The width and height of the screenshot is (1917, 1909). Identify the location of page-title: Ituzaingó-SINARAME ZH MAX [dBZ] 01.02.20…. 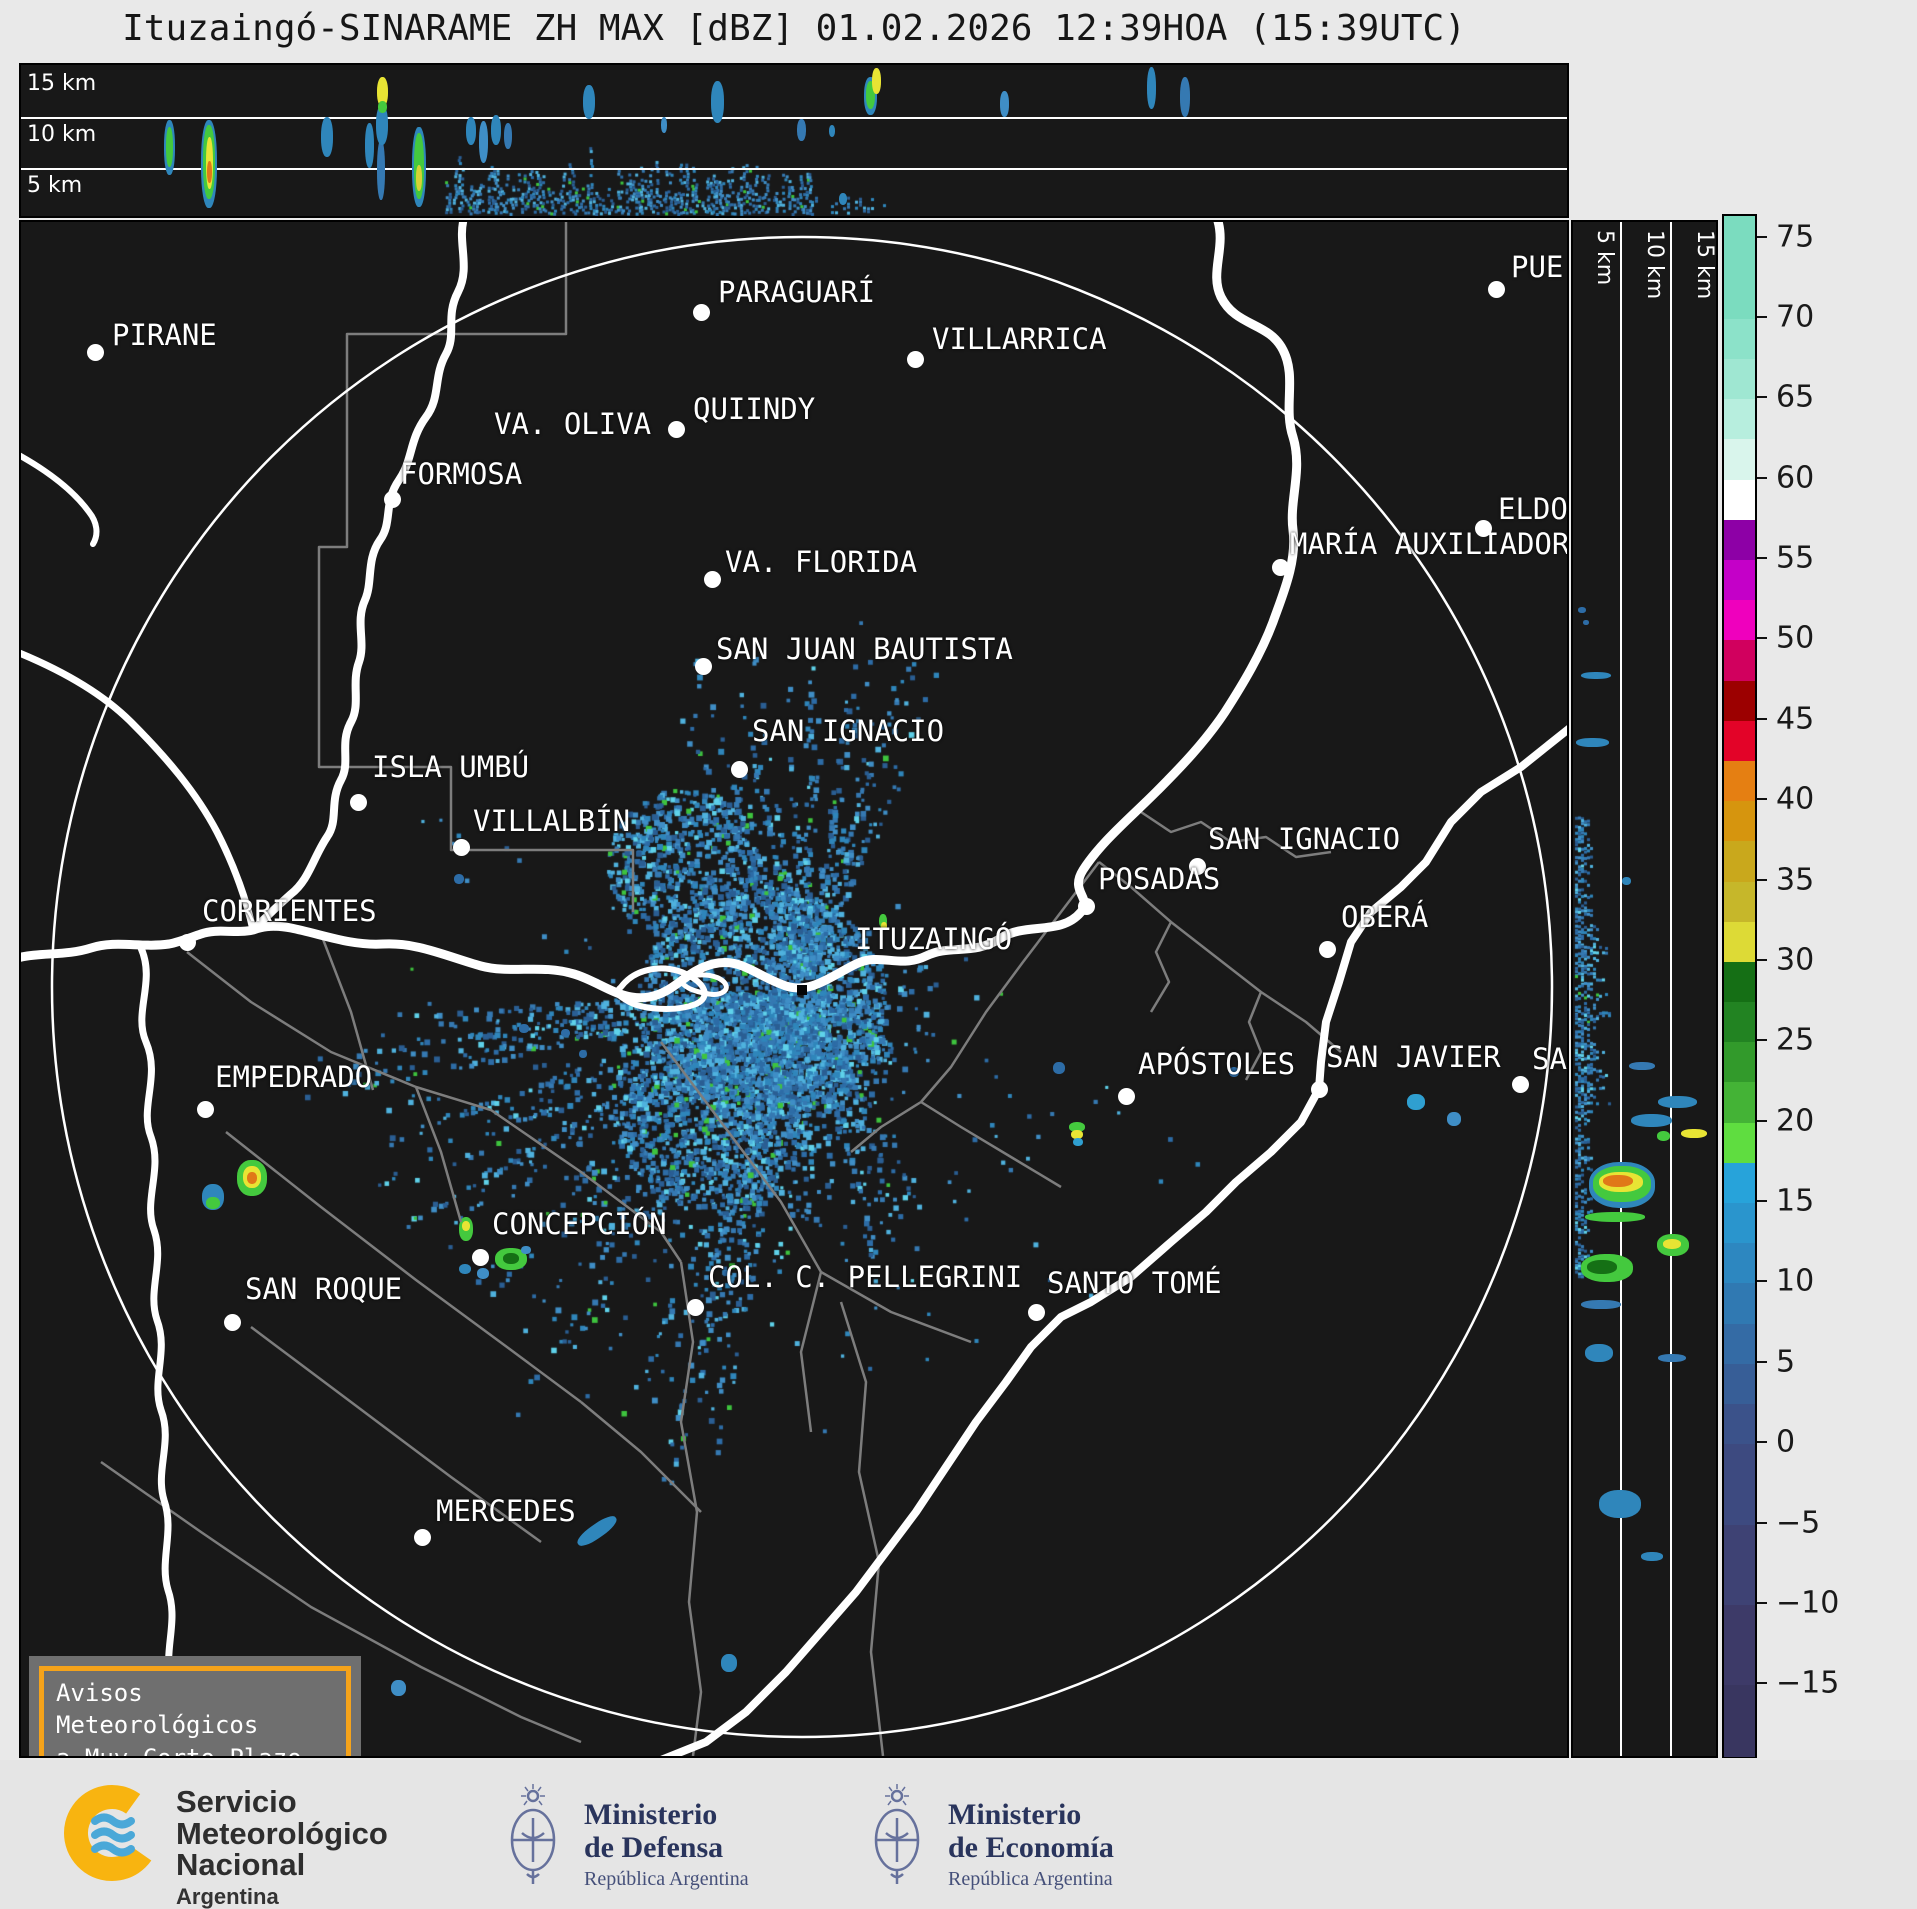
(794, 28).